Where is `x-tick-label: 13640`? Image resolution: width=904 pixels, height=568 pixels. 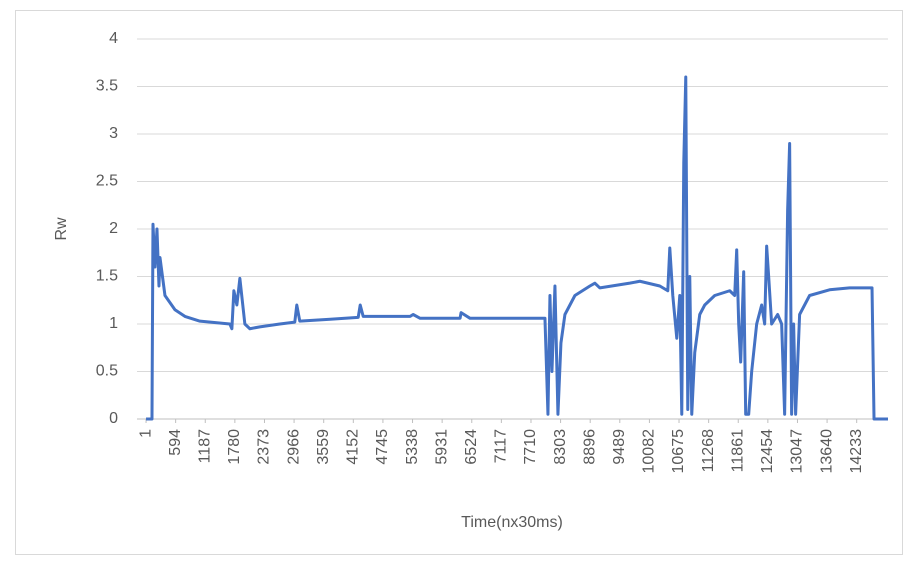 x-tick-label: 13640 is located at coordinates (826, 451).